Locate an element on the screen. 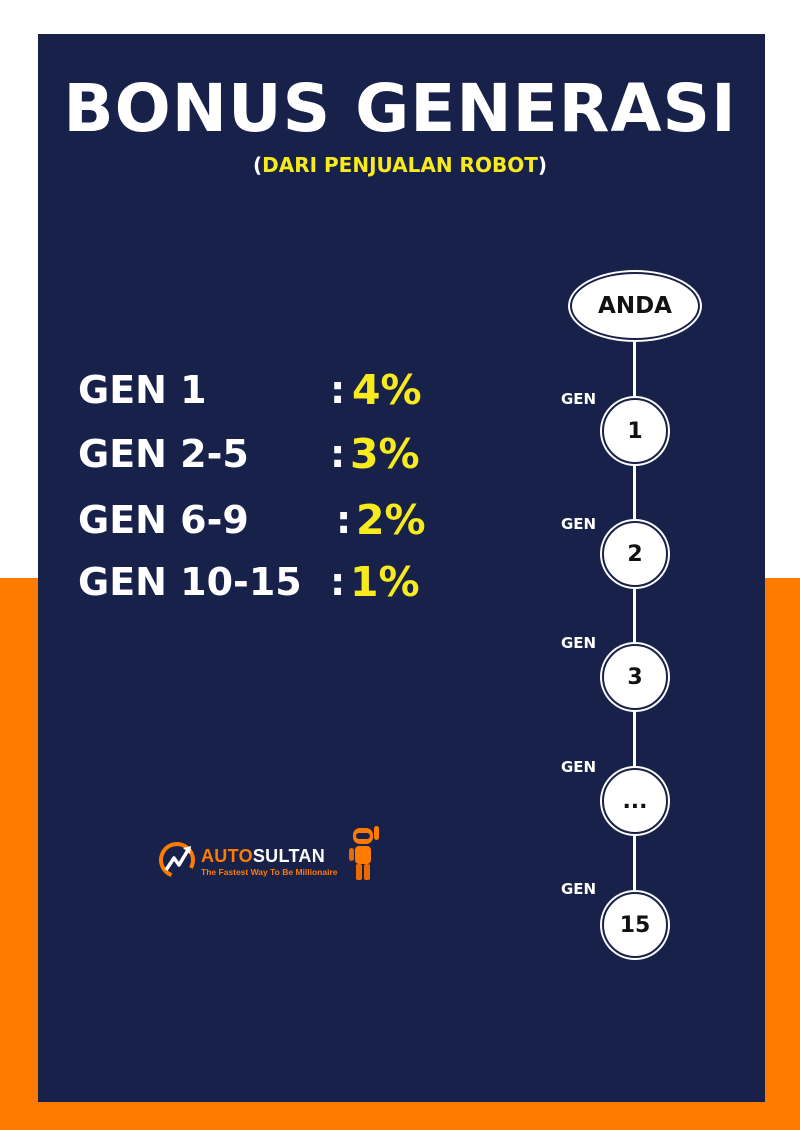  tree-node-gen-2: 2 is located at coordinates (635, 554).